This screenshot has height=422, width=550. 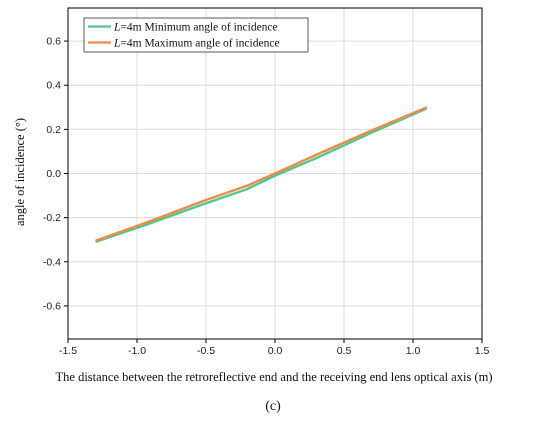 I want to click on x-tick-label: 0.5, so click(x=344, y=351).